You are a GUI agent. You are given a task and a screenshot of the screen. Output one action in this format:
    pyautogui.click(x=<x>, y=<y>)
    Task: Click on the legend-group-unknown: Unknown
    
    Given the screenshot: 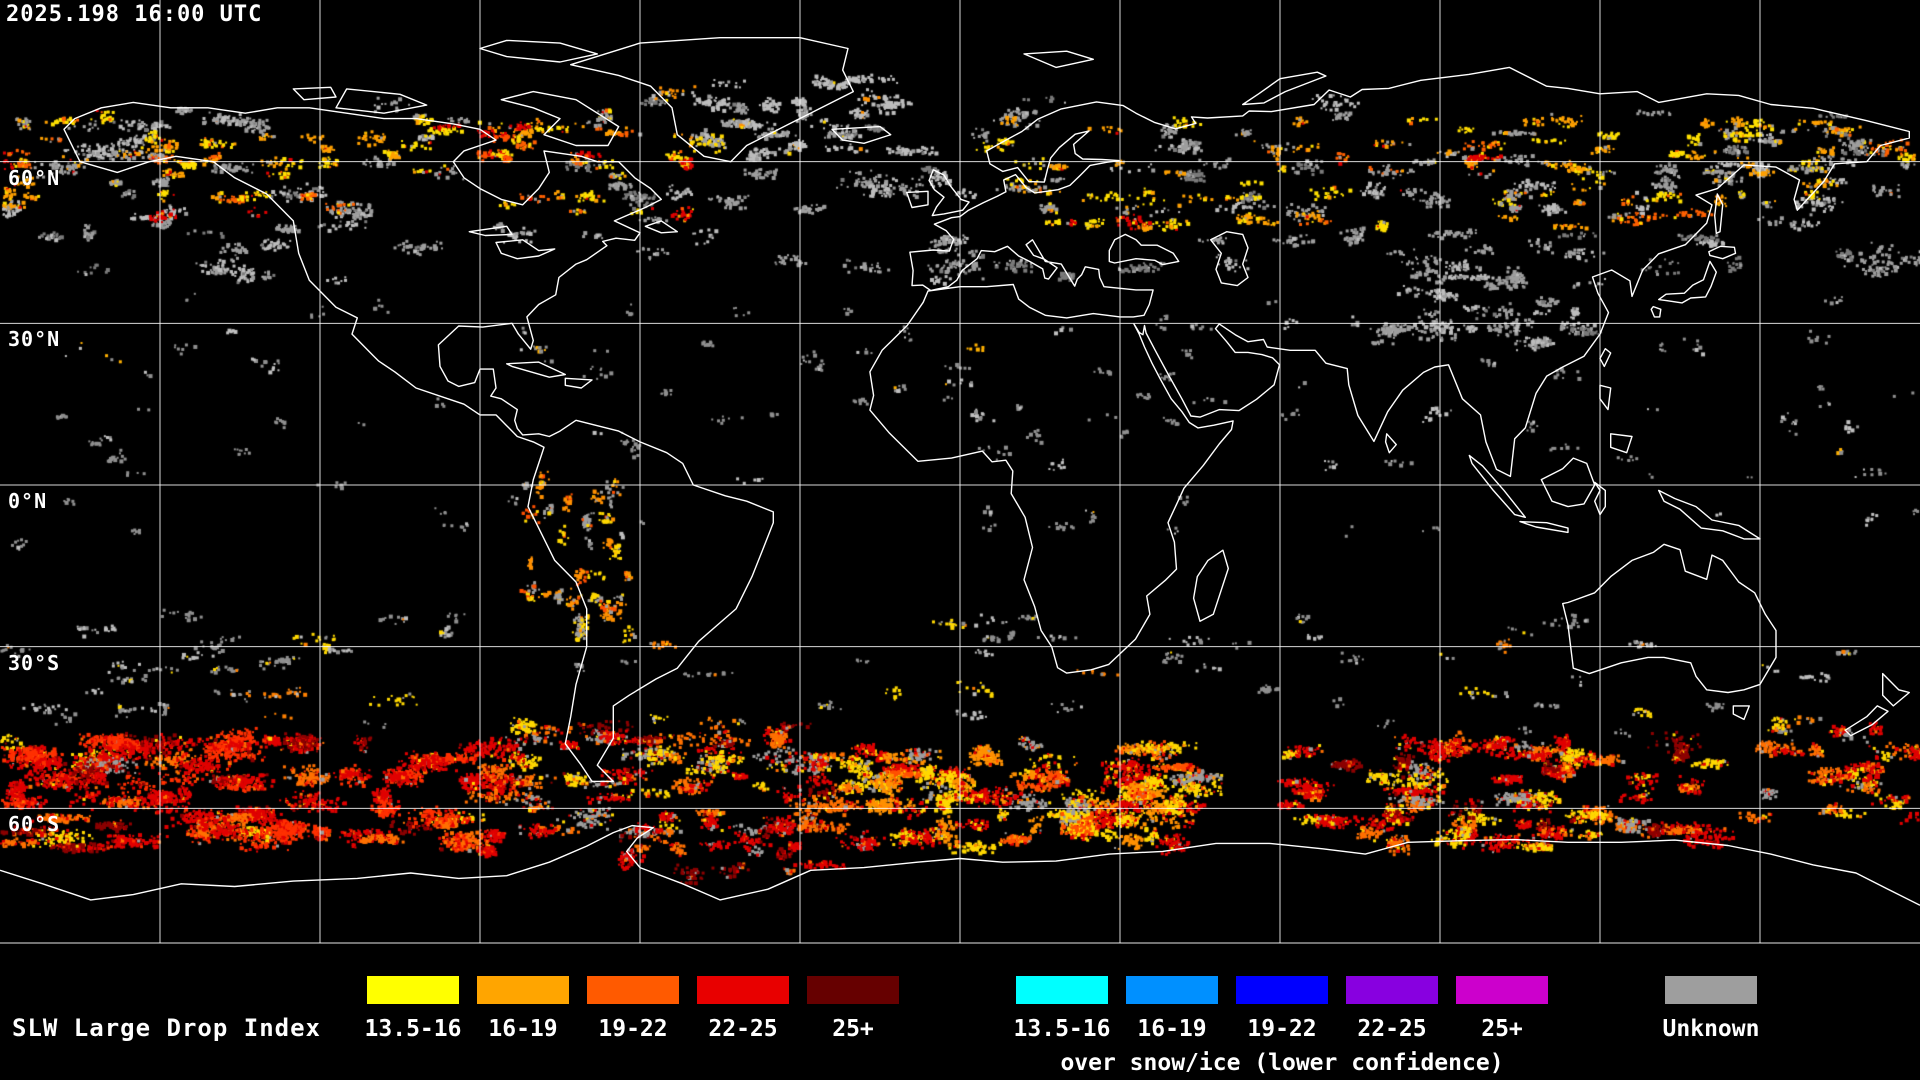 What is the action you would take?
    pyautogui.click(x=1711, y=1009)
    